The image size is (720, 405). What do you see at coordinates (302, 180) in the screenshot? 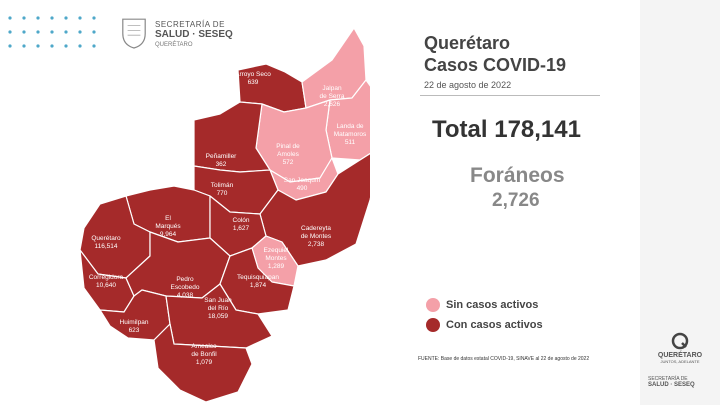
I see `municipality-name: San Joaquín` at bounding box center [302, 180].